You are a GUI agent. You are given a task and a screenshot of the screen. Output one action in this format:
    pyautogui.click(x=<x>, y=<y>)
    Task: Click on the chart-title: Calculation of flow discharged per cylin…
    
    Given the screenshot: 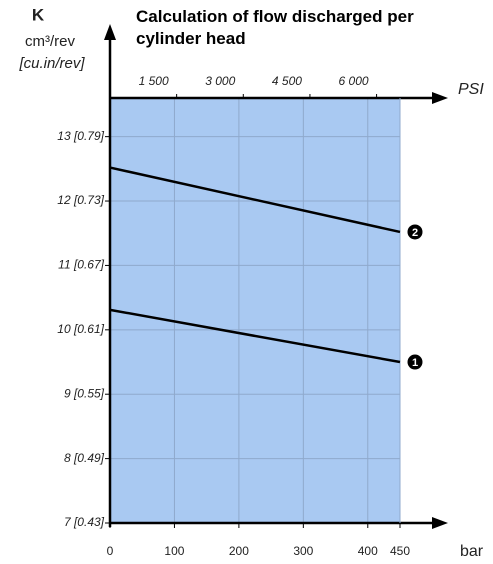 What is the action you would take?
    pyautogui.click(x=275, y=27)
    